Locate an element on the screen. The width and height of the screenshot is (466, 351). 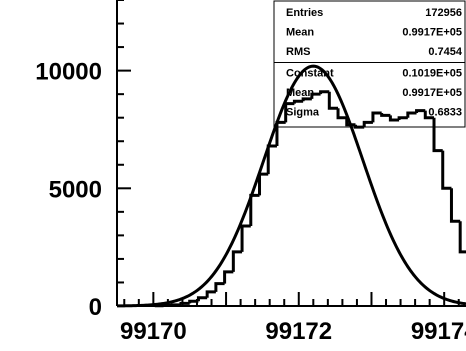
fit-param-label: Mean is located at coordinates (300, 93).